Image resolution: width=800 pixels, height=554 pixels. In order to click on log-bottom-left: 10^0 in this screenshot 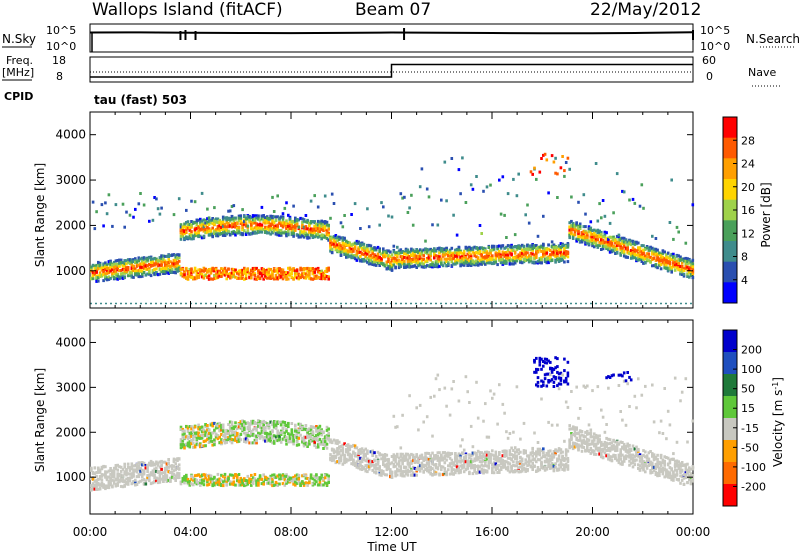, I will do `click(61, 46)`.